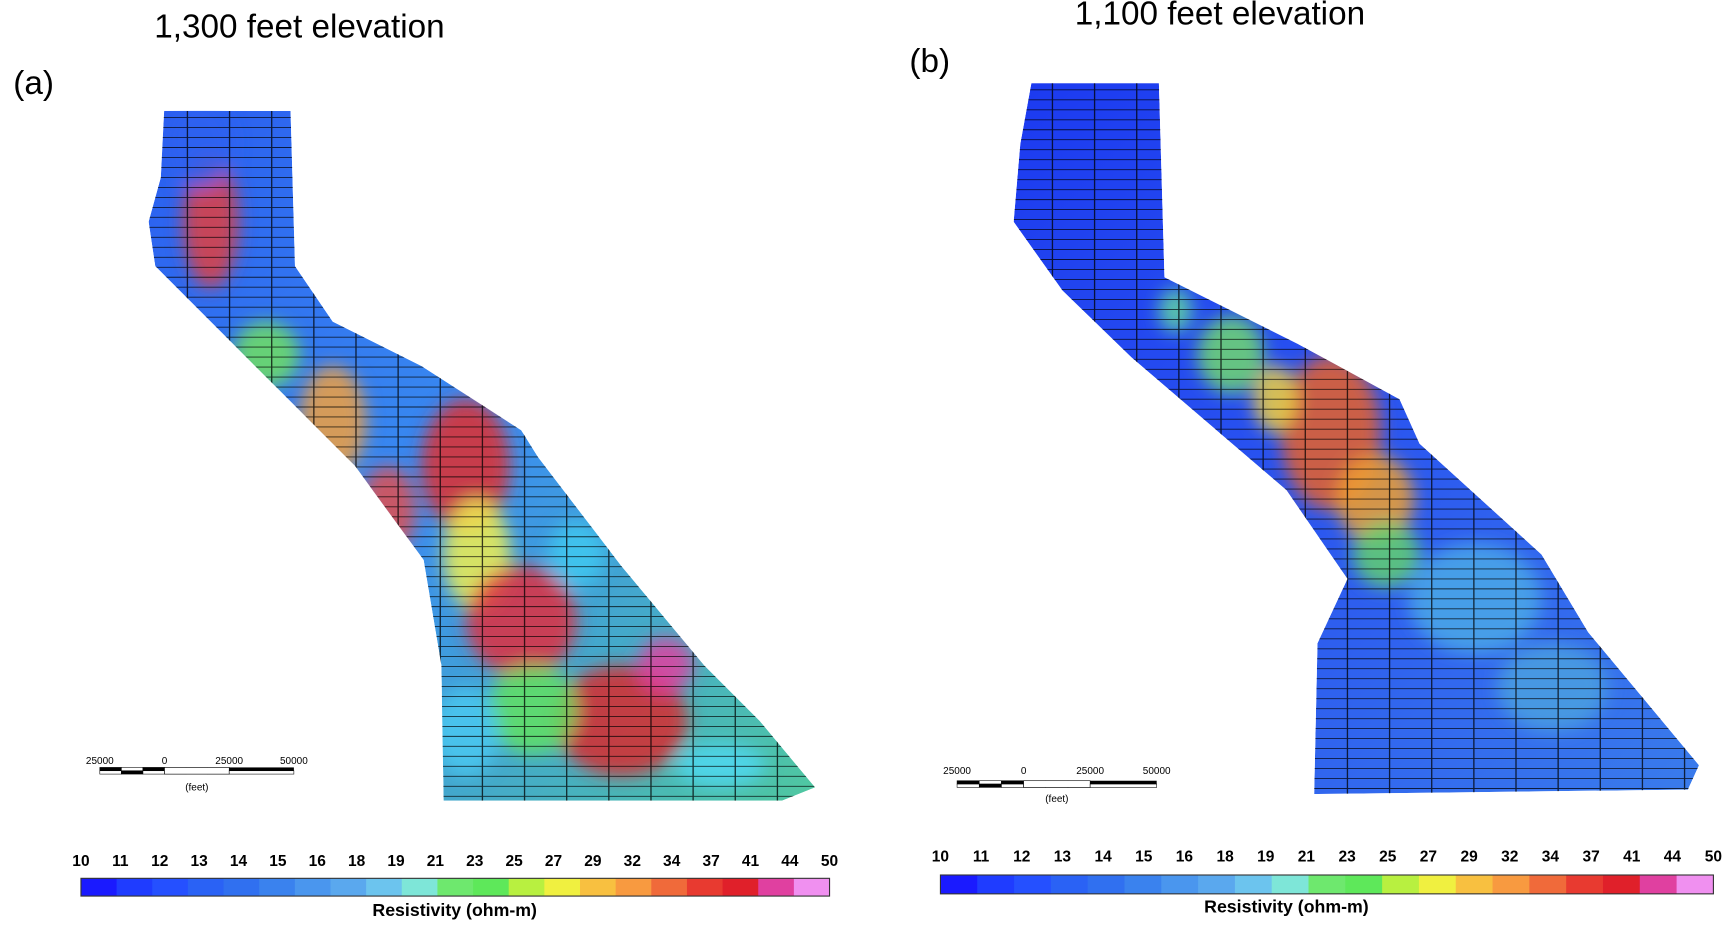  What do you see at coordinates (515, 861) in the screenshot?
I see `colorbar-tick-label: 25` at bounding box center [515, 861].